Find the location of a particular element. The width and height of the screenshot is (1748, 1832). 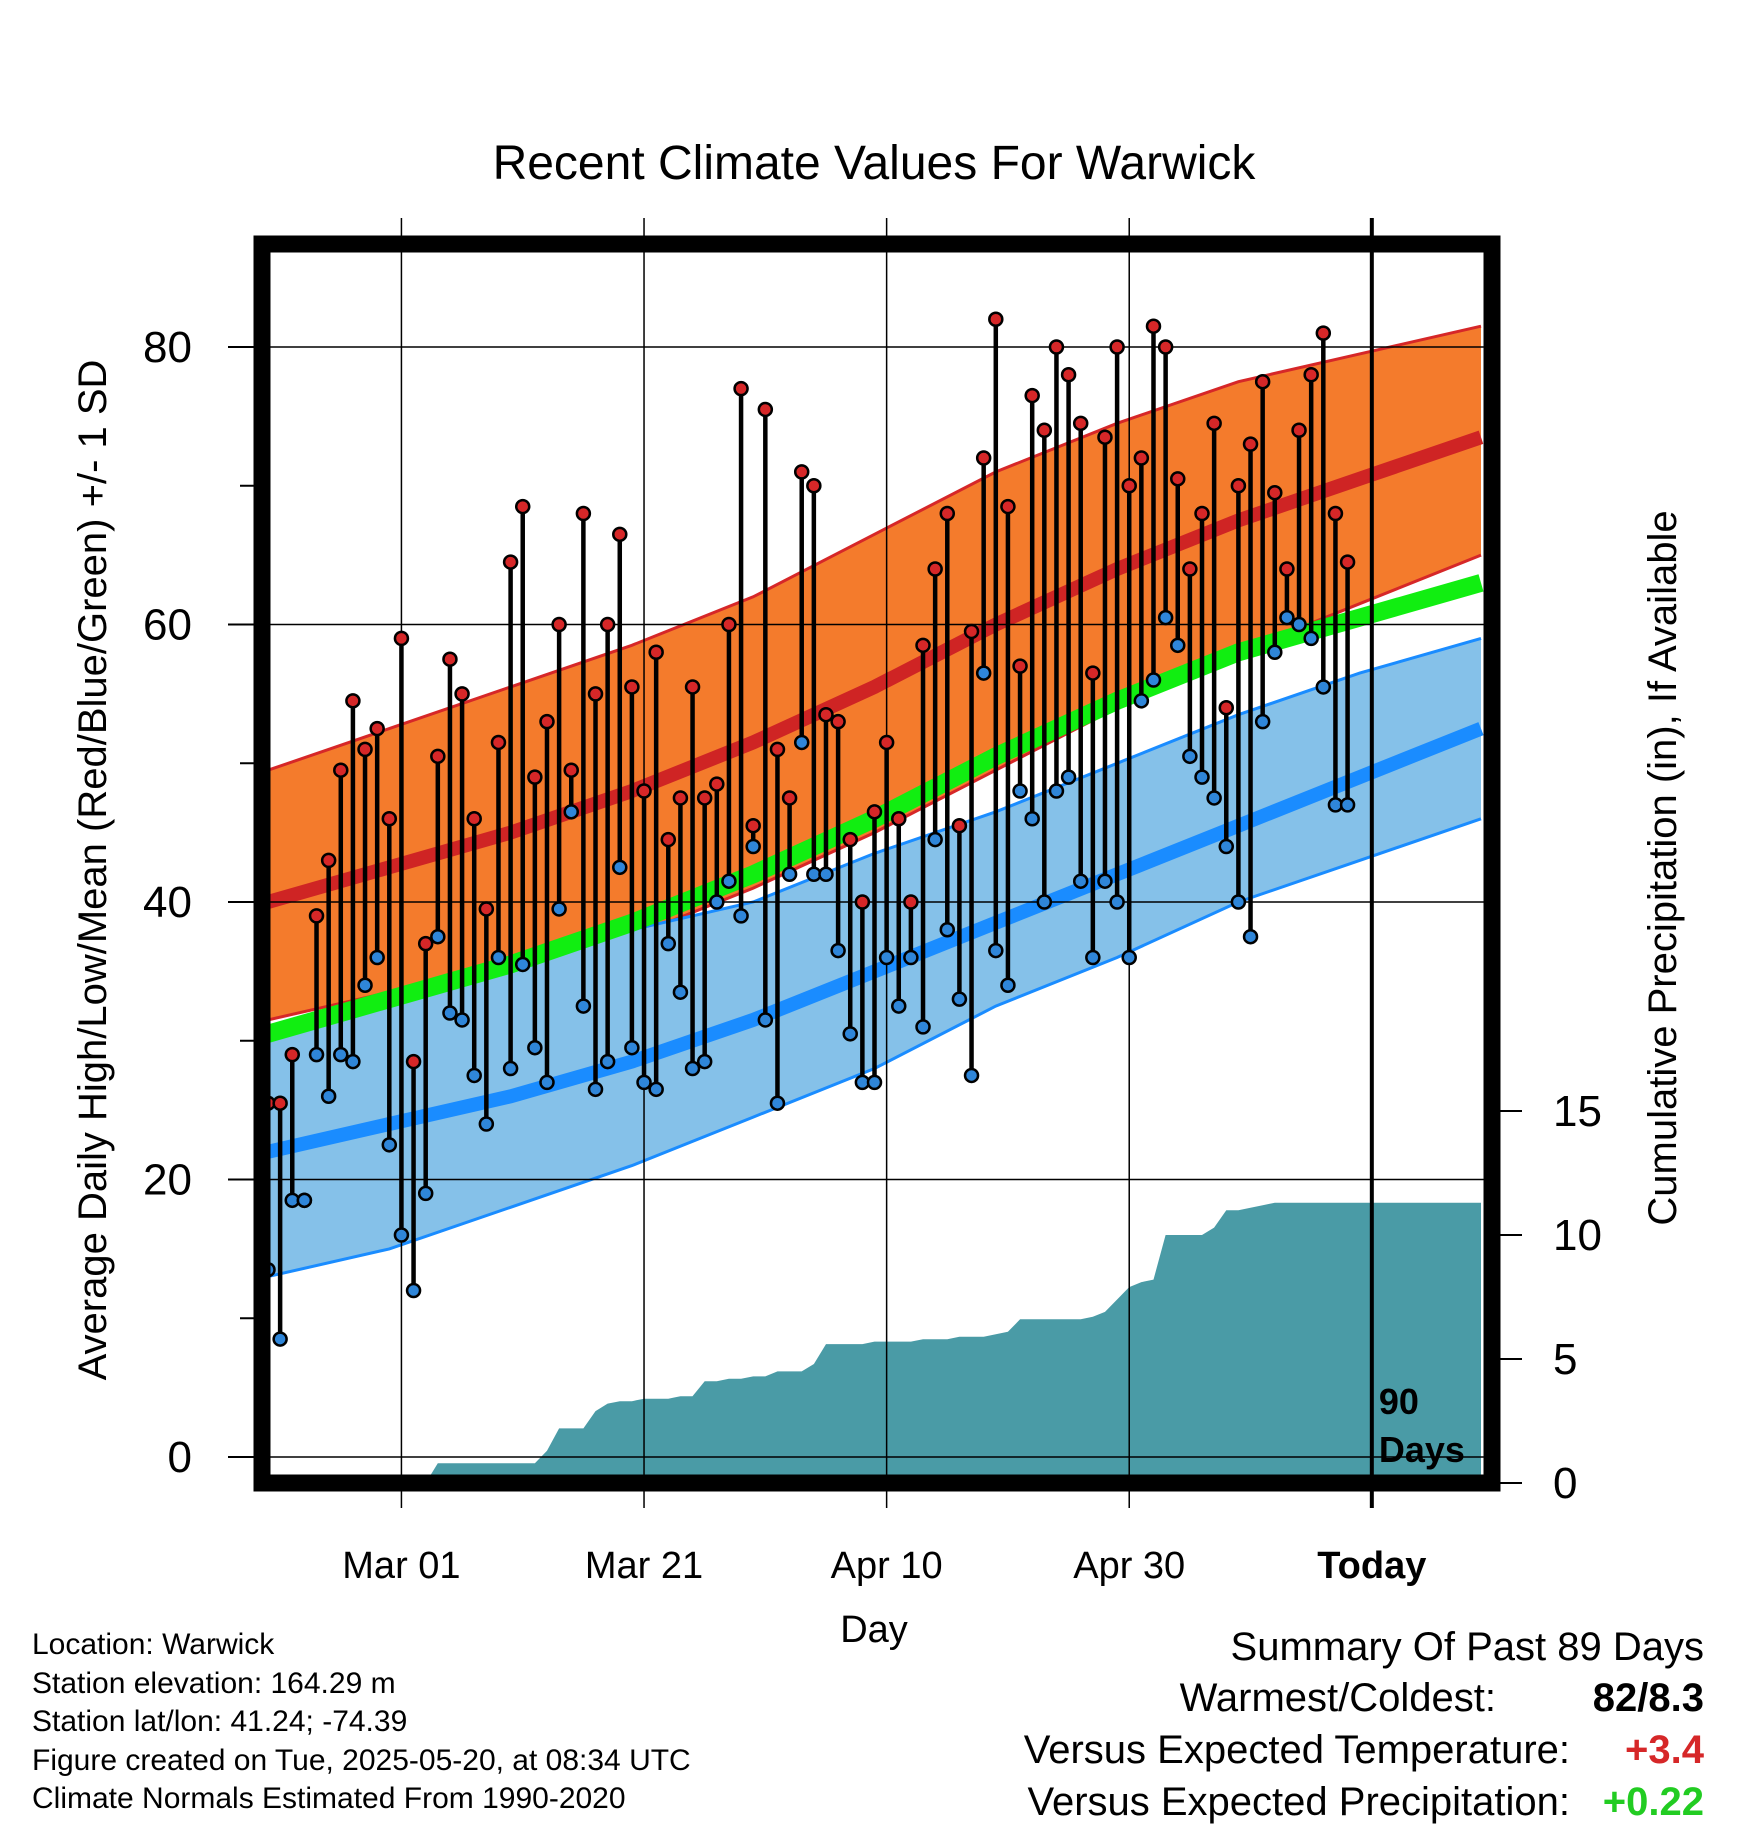

y-tick-label-40: 40 is located at coordinates (167, 902).